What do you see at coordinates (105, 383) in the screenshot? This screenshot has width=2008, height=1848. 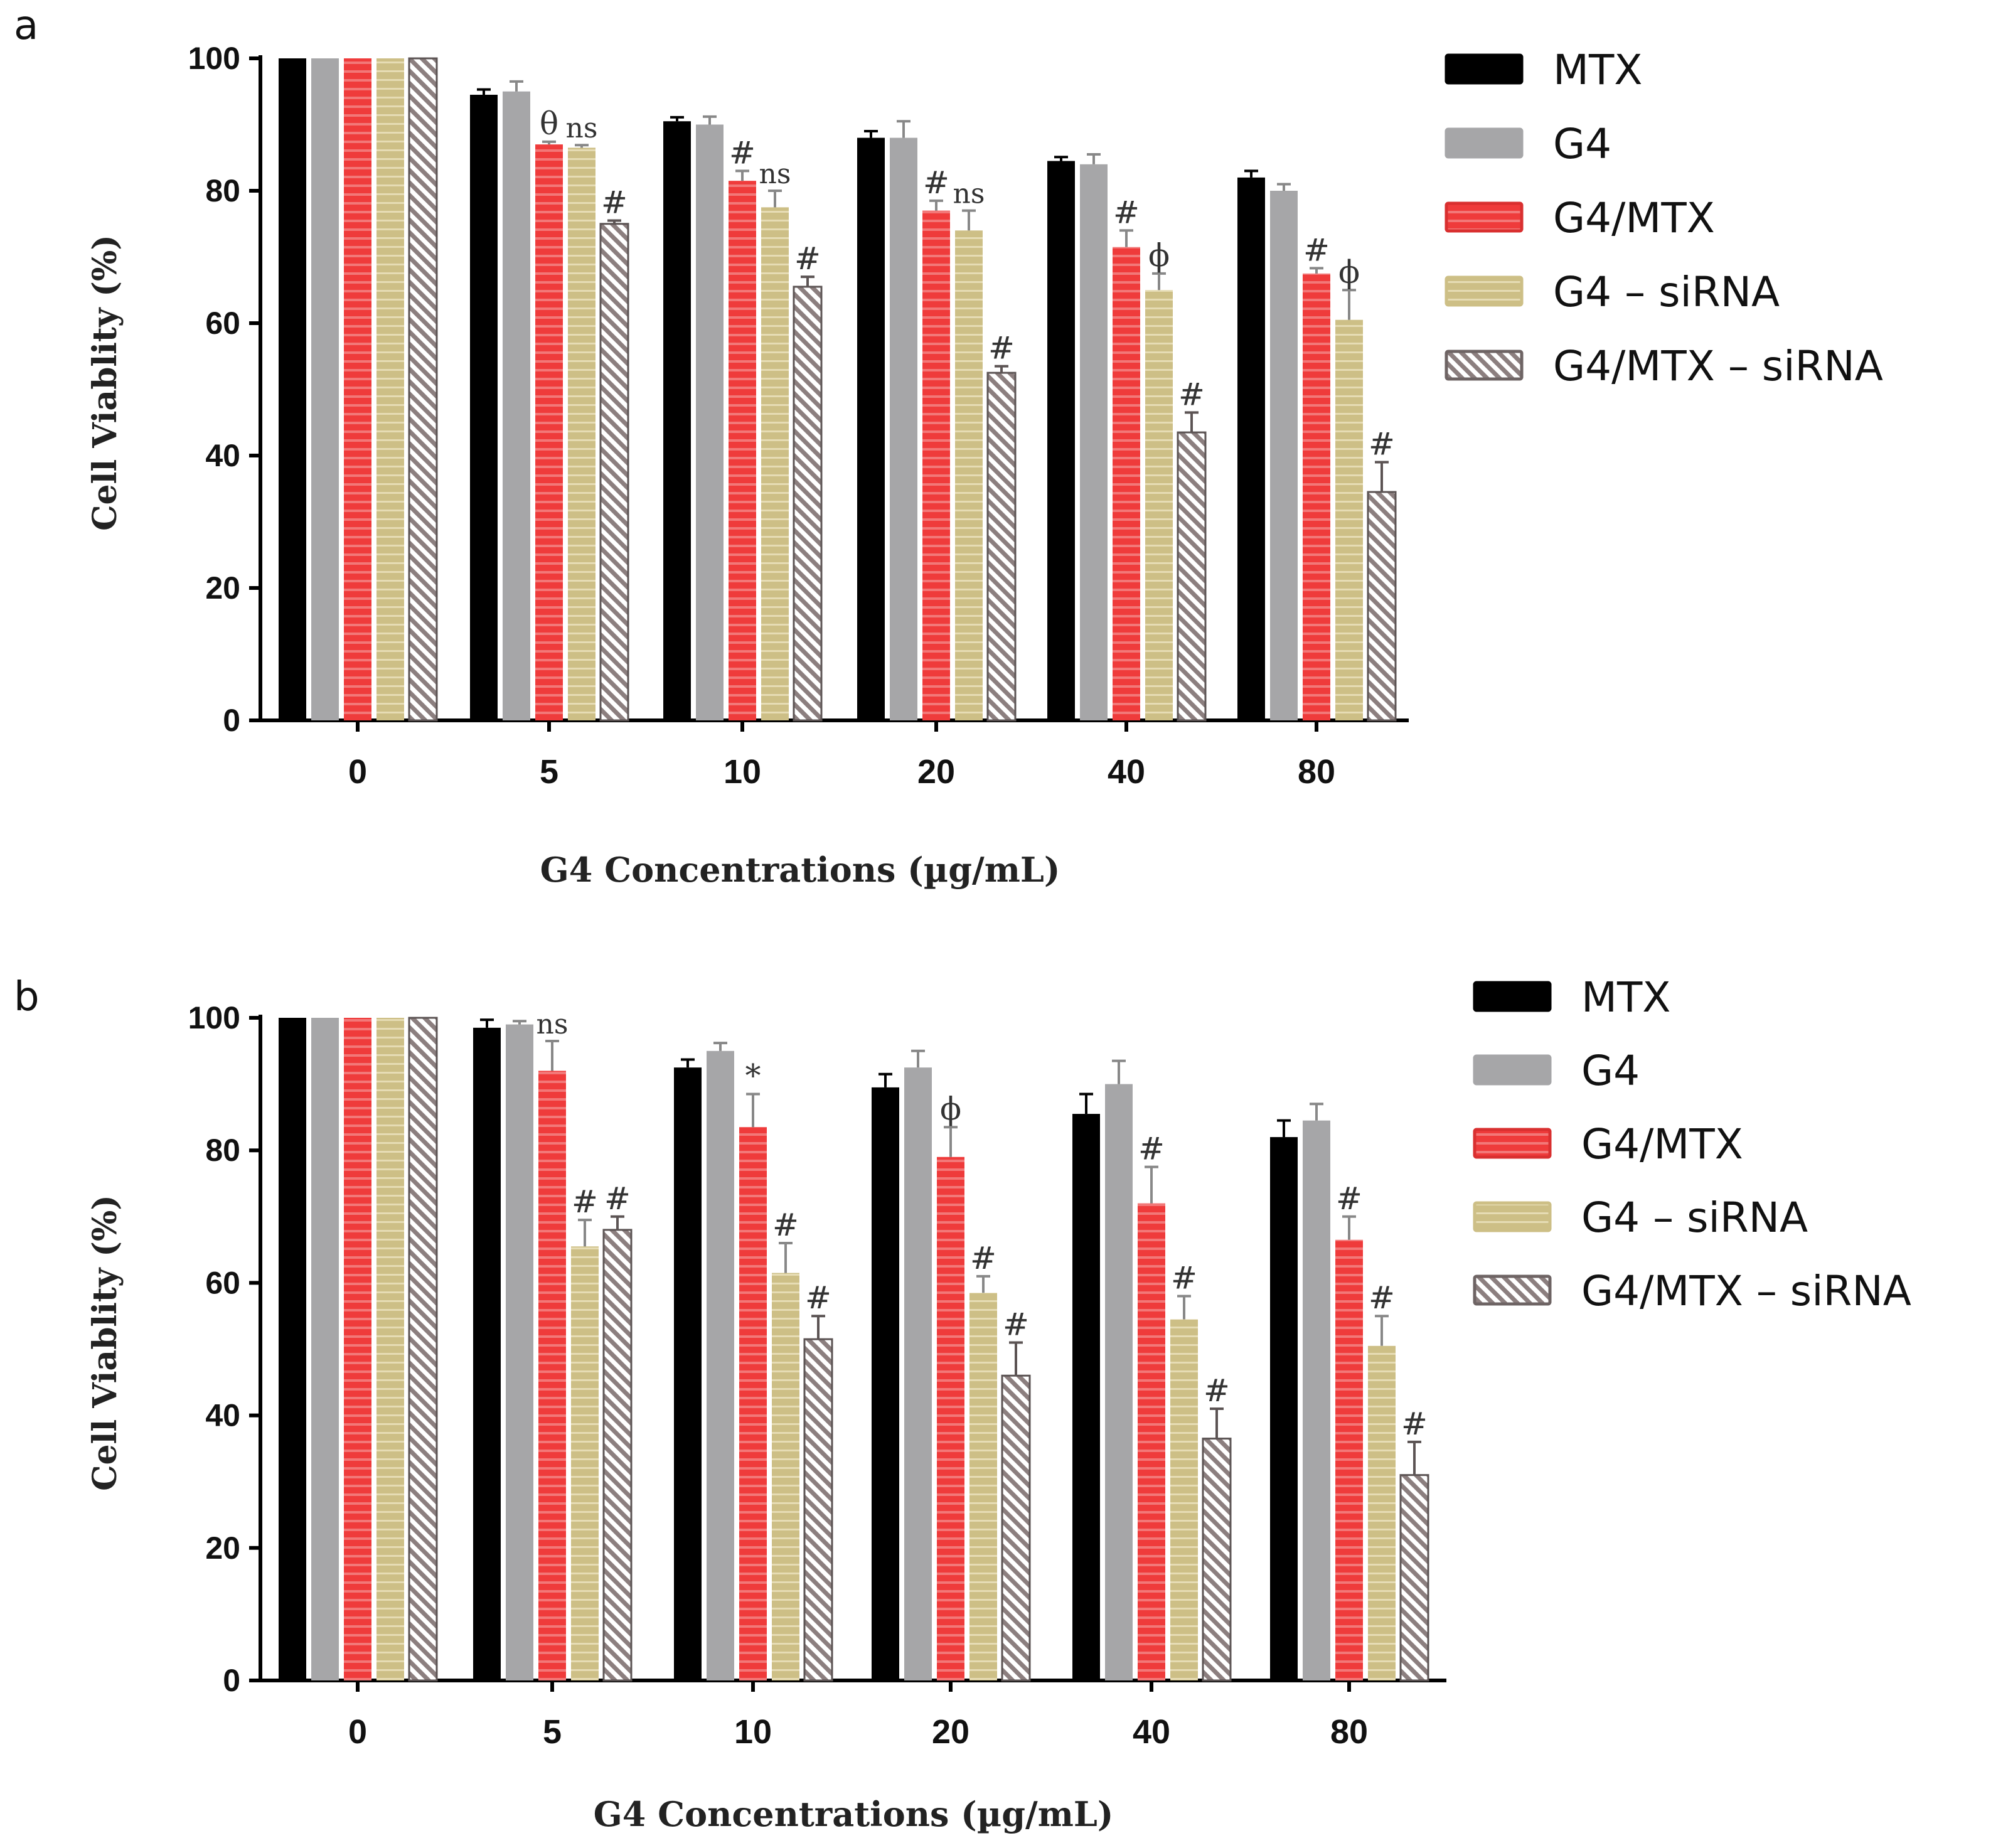 I see `y-axis-title-a: Cell Viablity (%)` at bounding box center [105, 383].